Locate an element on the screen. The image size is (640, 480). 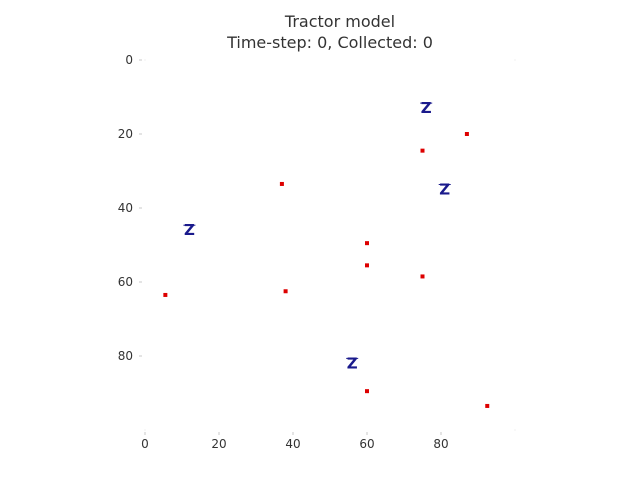
x-tick-label: 80 is located at coordinates (440, 444).